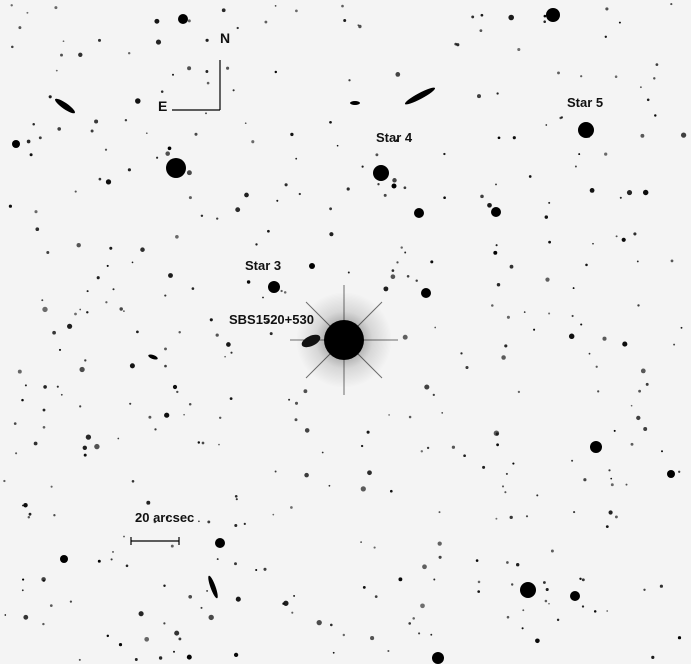 This screenshot has width=691, height=664. Describe the element at coordinates (274, 287) in the screenshot. I see `star-3-mark` at that location.